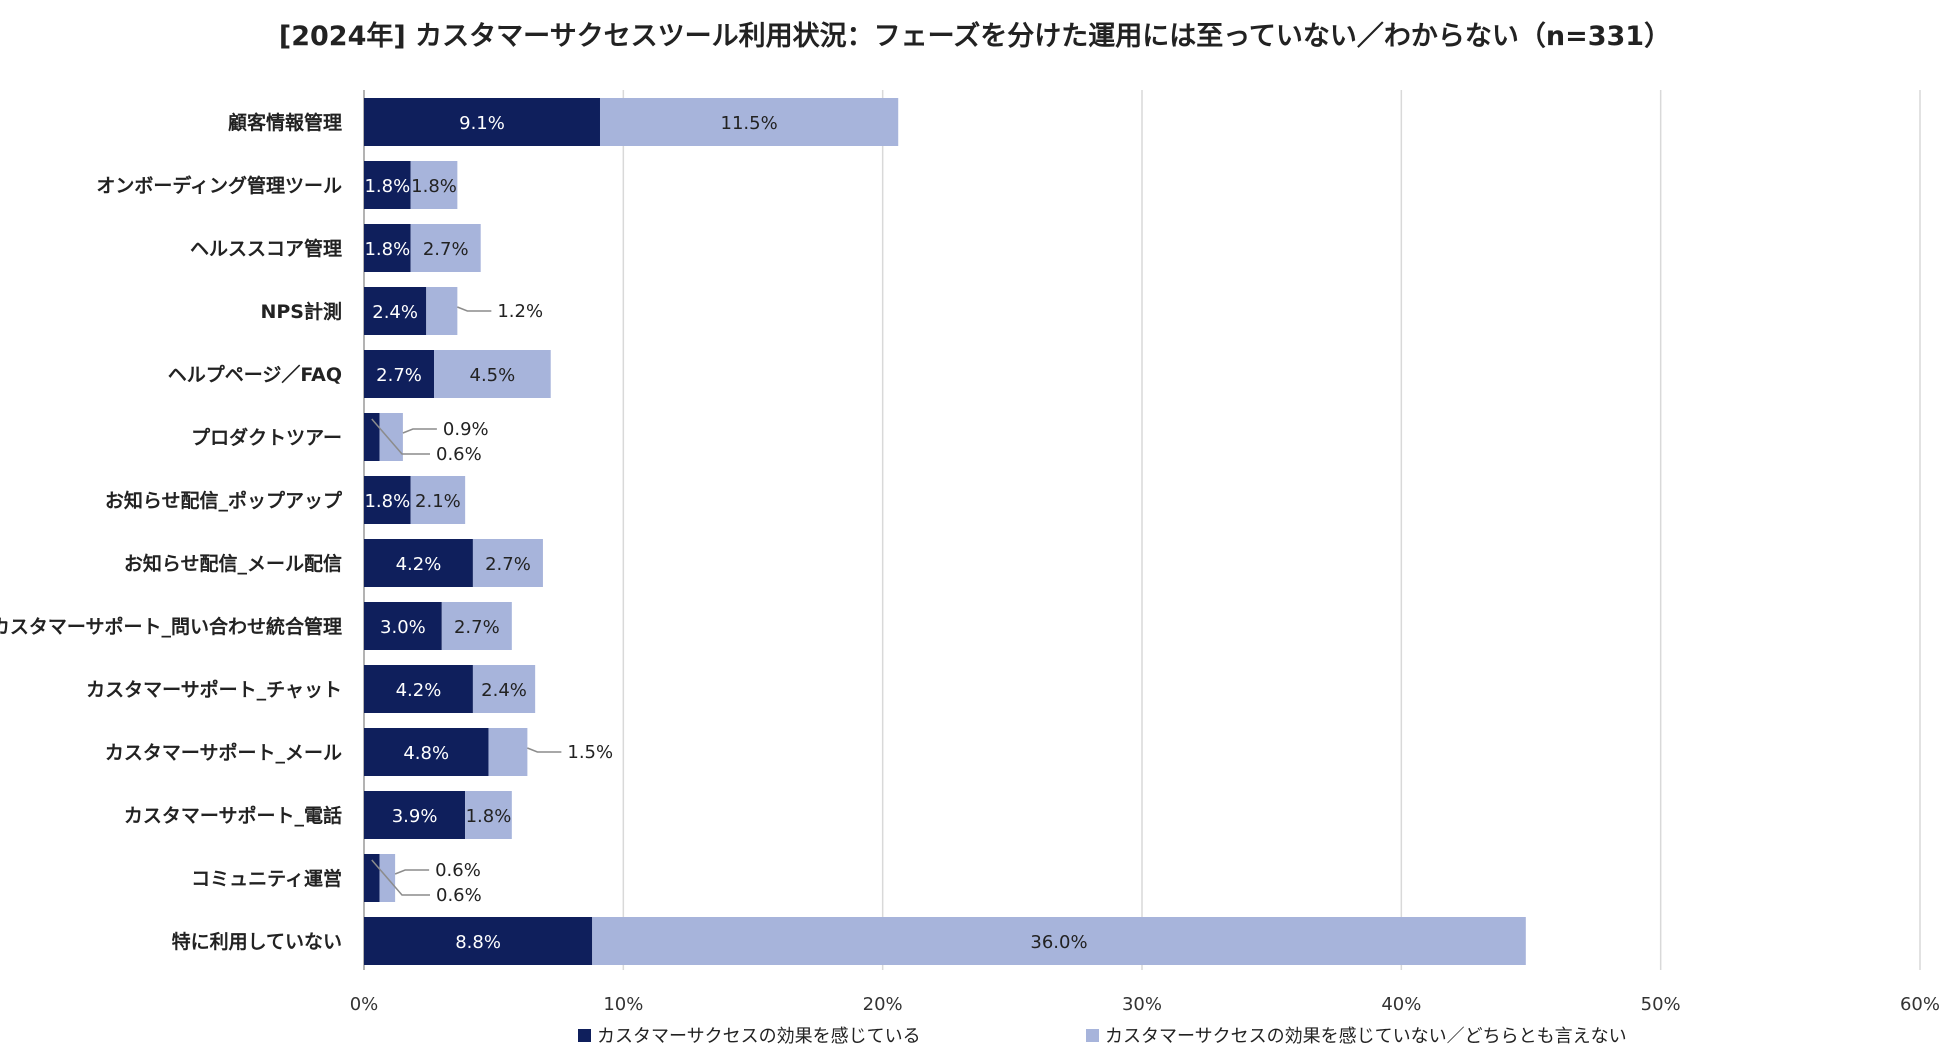 The width and height of the screenshot is (1950, 1062). Describe the element at coordinates (233, 563) in the screenshot. I see `category-label: お知らせ配信_メール配信` at that location.